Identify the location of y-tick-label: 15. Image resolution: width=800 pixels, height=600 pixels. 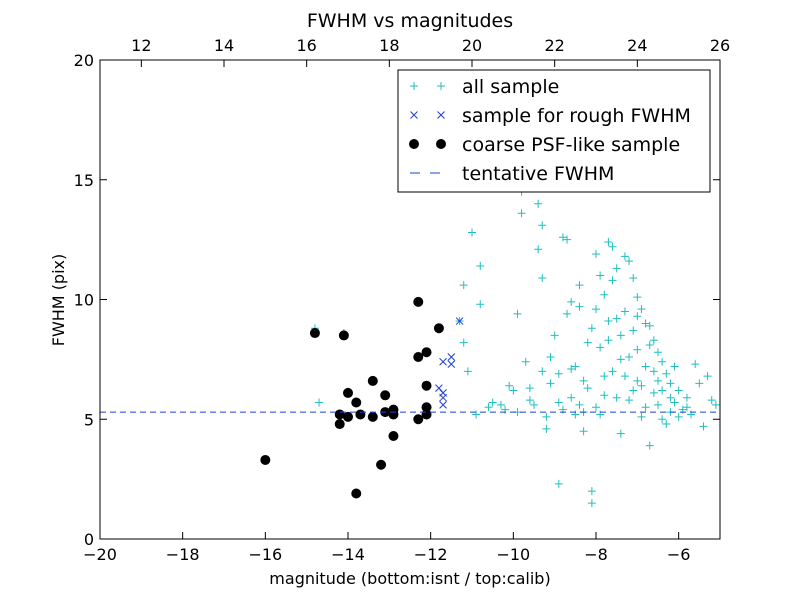
(84, 180).